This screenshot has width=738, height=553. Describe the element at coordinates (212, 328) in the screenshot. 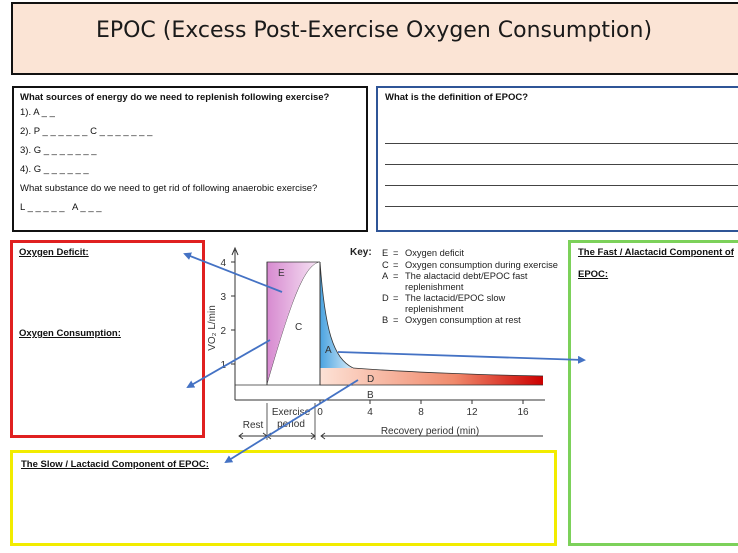

I see `y-axis-label: VO₂ L/min` at that location.